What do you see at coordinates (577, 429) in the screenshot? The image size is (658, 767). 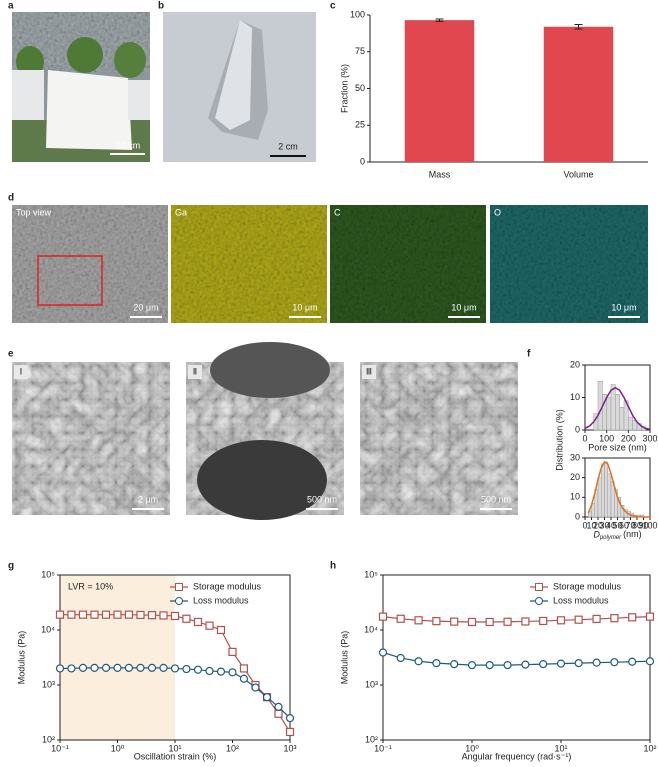 I see `y-tick-label: 0` at bounding box center [577, 429].